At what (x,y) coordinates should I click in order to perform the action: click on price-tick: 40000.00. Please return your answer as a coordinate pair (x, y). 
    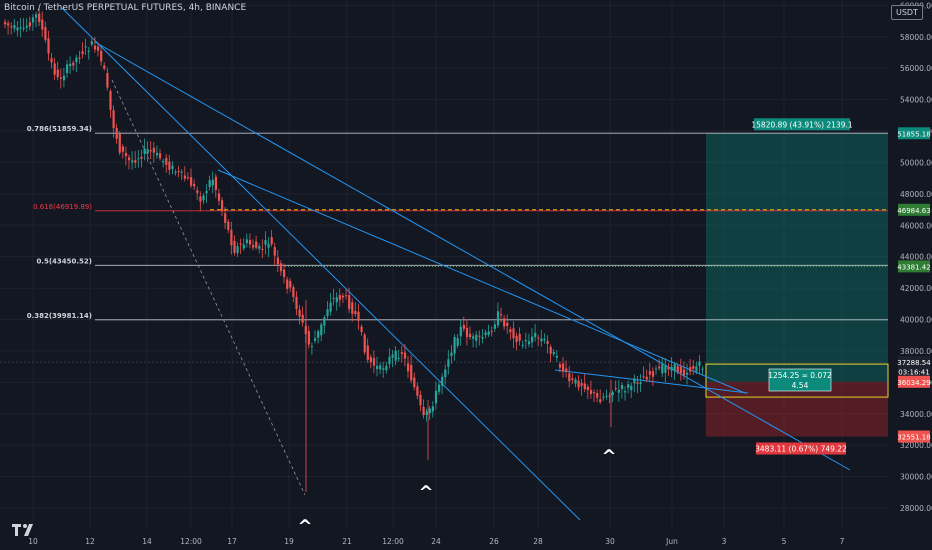
    Looking at the image, I should click on (916, 320).